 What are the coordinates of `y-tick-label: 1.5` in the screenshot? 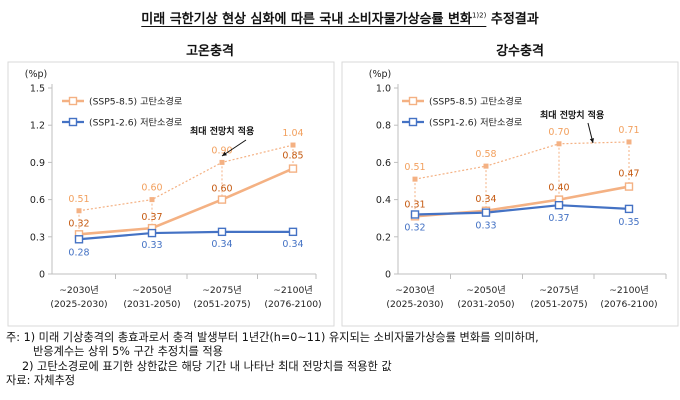 It's located at (37, 89).